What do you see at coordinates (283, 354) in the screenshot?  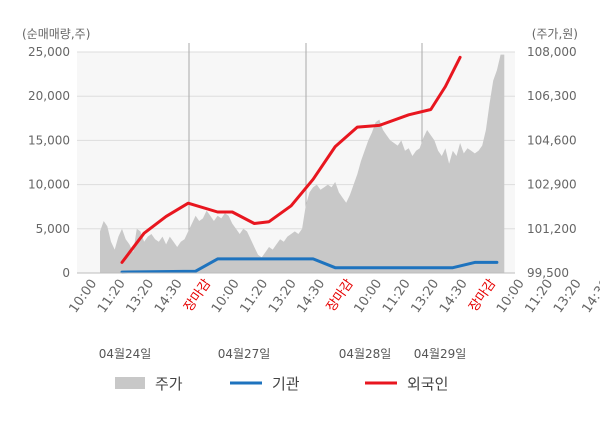 I see `date-labels: 04월24일 04월27일 04월28일 04월29일` at bounding box center [283, 354].